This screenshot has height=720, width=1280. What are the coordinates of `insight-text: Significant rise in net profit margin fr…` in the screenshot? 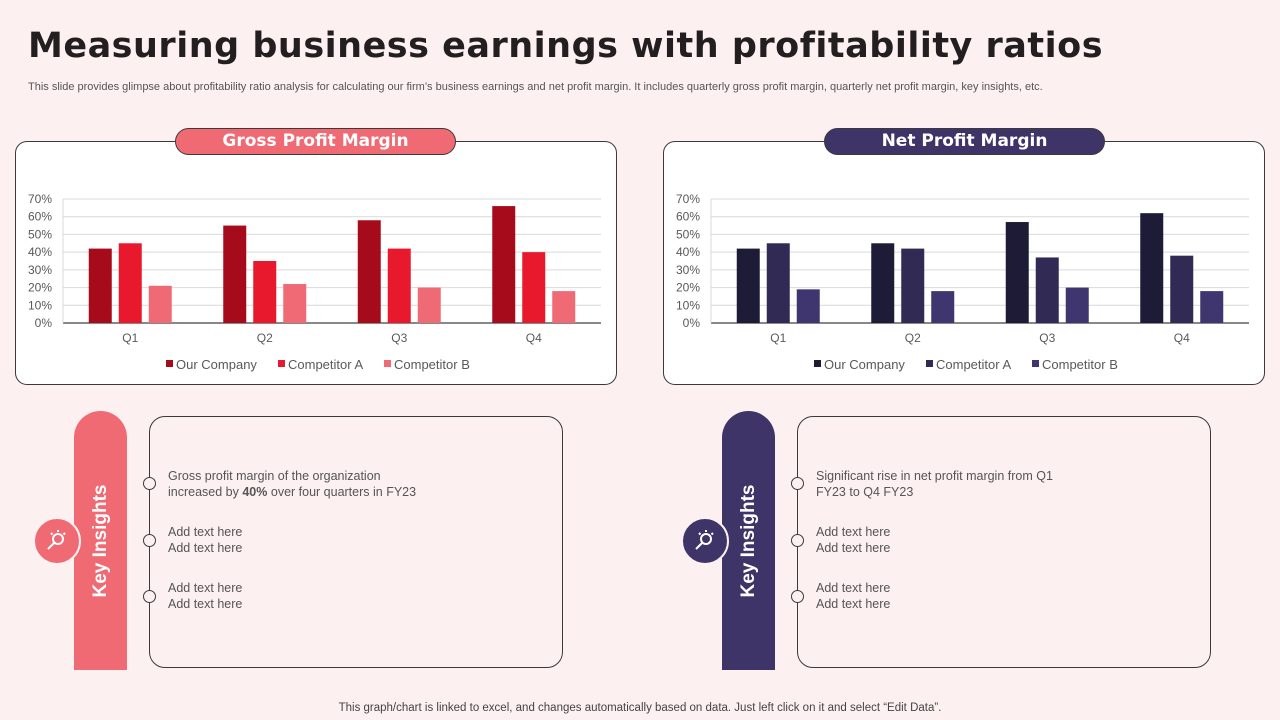 It's located at (934, 484).